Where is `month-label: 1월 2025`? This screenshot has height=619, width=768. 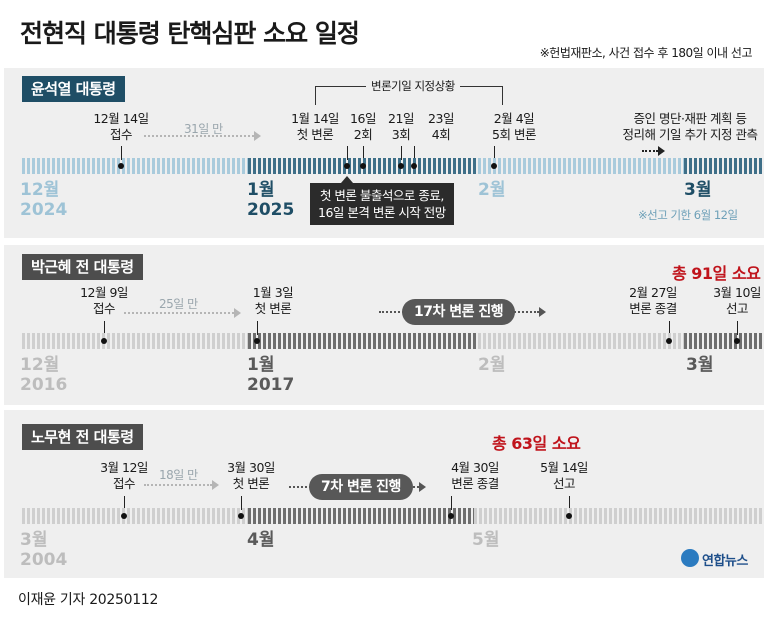 month-label: 1월 2025 is located at coordinates (271, 200).